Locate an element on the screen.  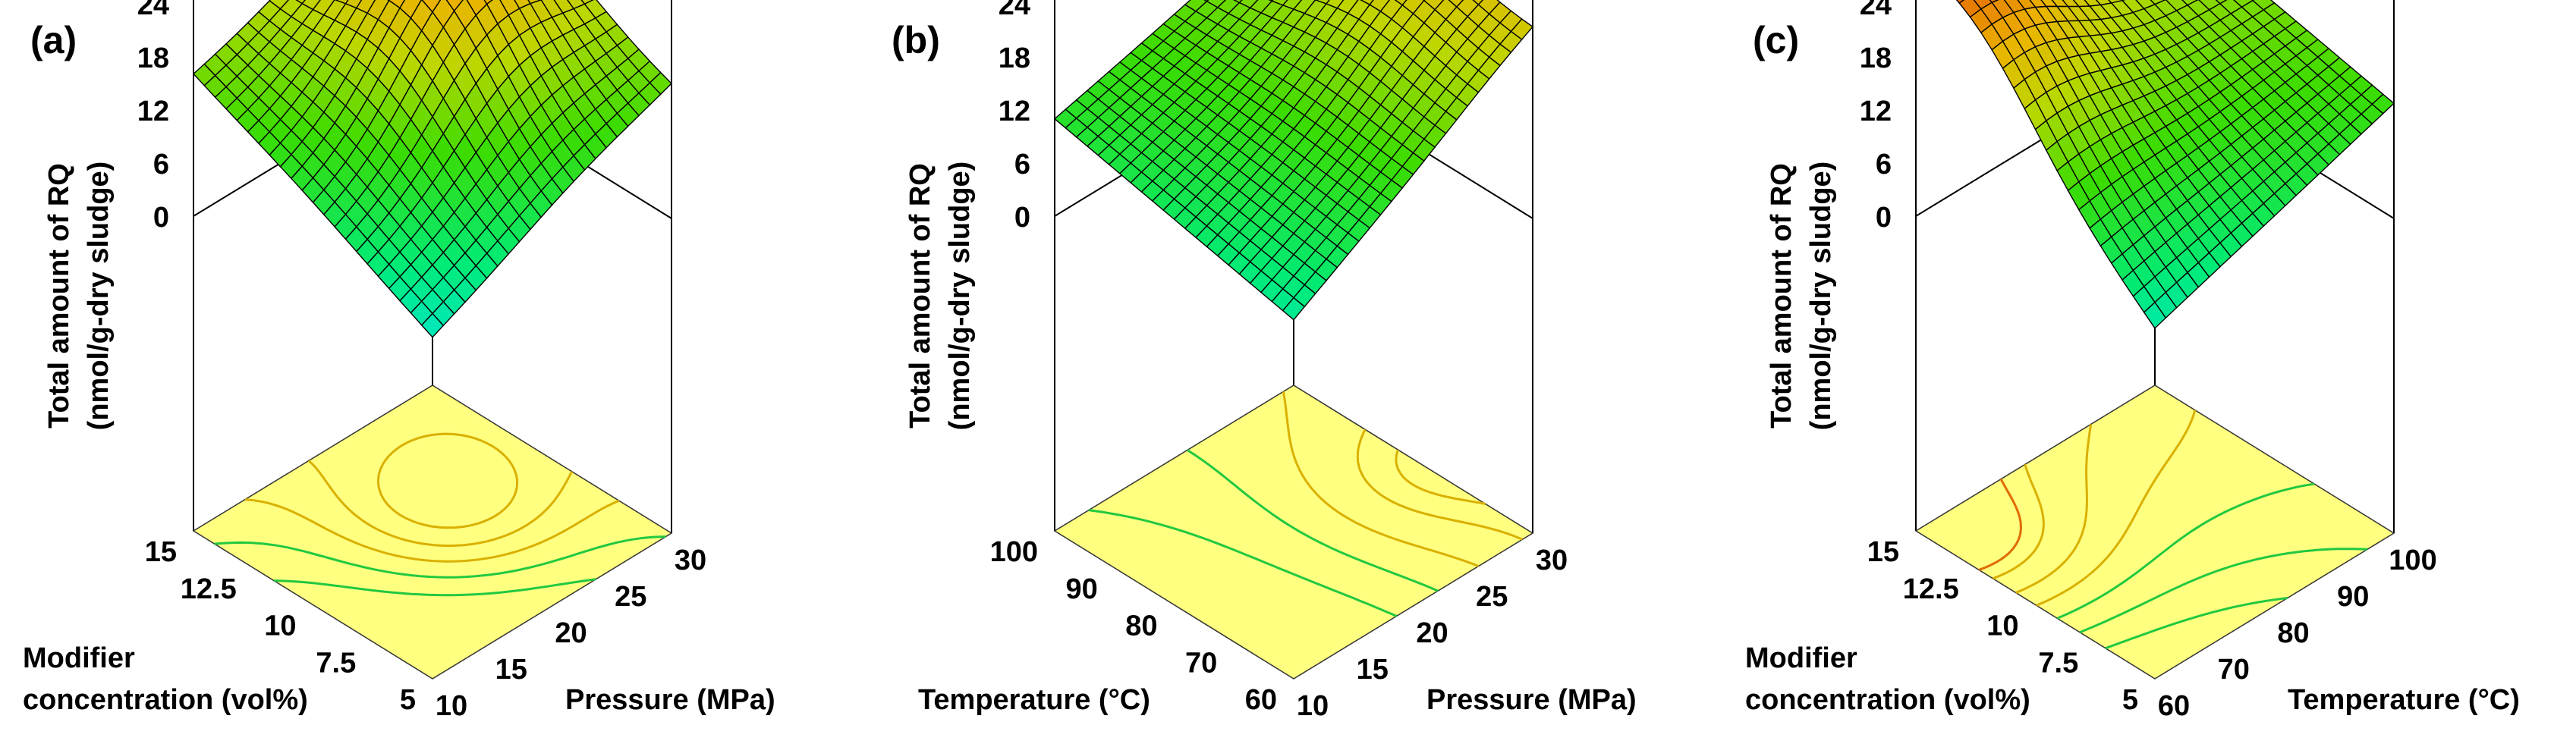
x-tick-label: 70 is located at coordinates (2234, 670).